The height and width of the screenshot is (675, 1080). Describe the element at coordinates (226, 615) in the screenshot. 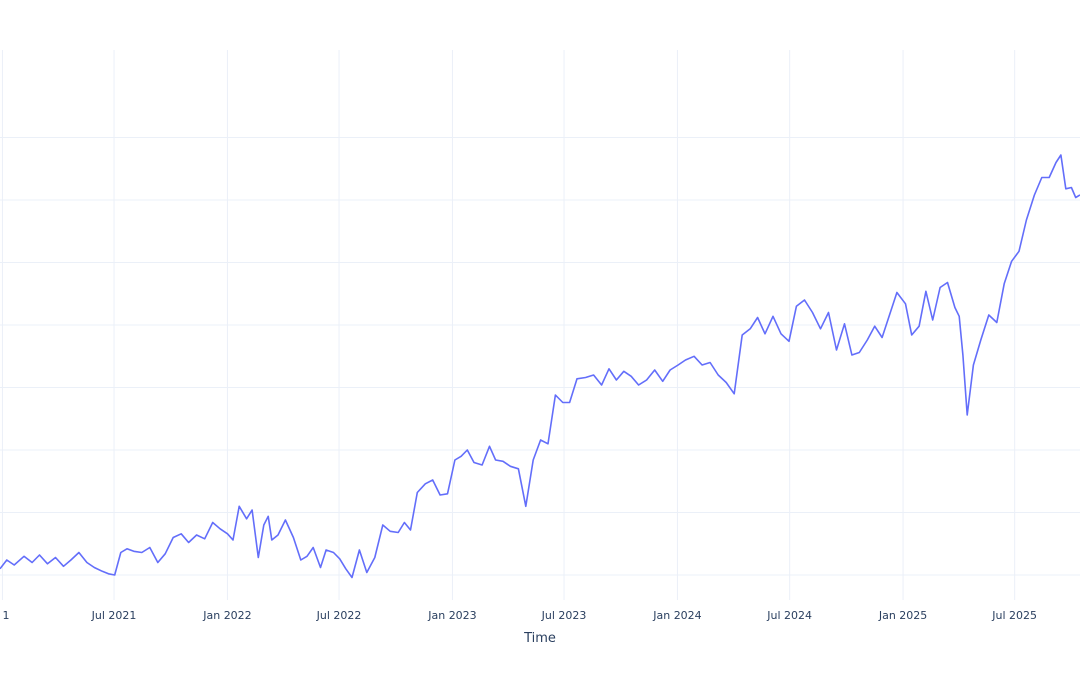

I see `x-tick-label: Jan 2022` at that location.